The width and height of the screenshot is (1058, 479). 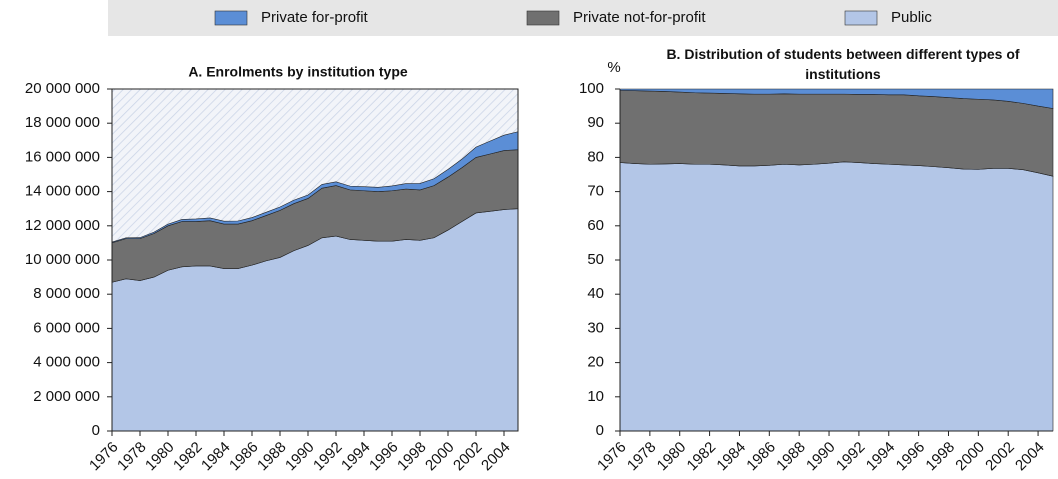 What do you see at coordinates (315, 17) in the screenshot?
I see `legend-label: Private for-profit` at bounding box center [315, 17].